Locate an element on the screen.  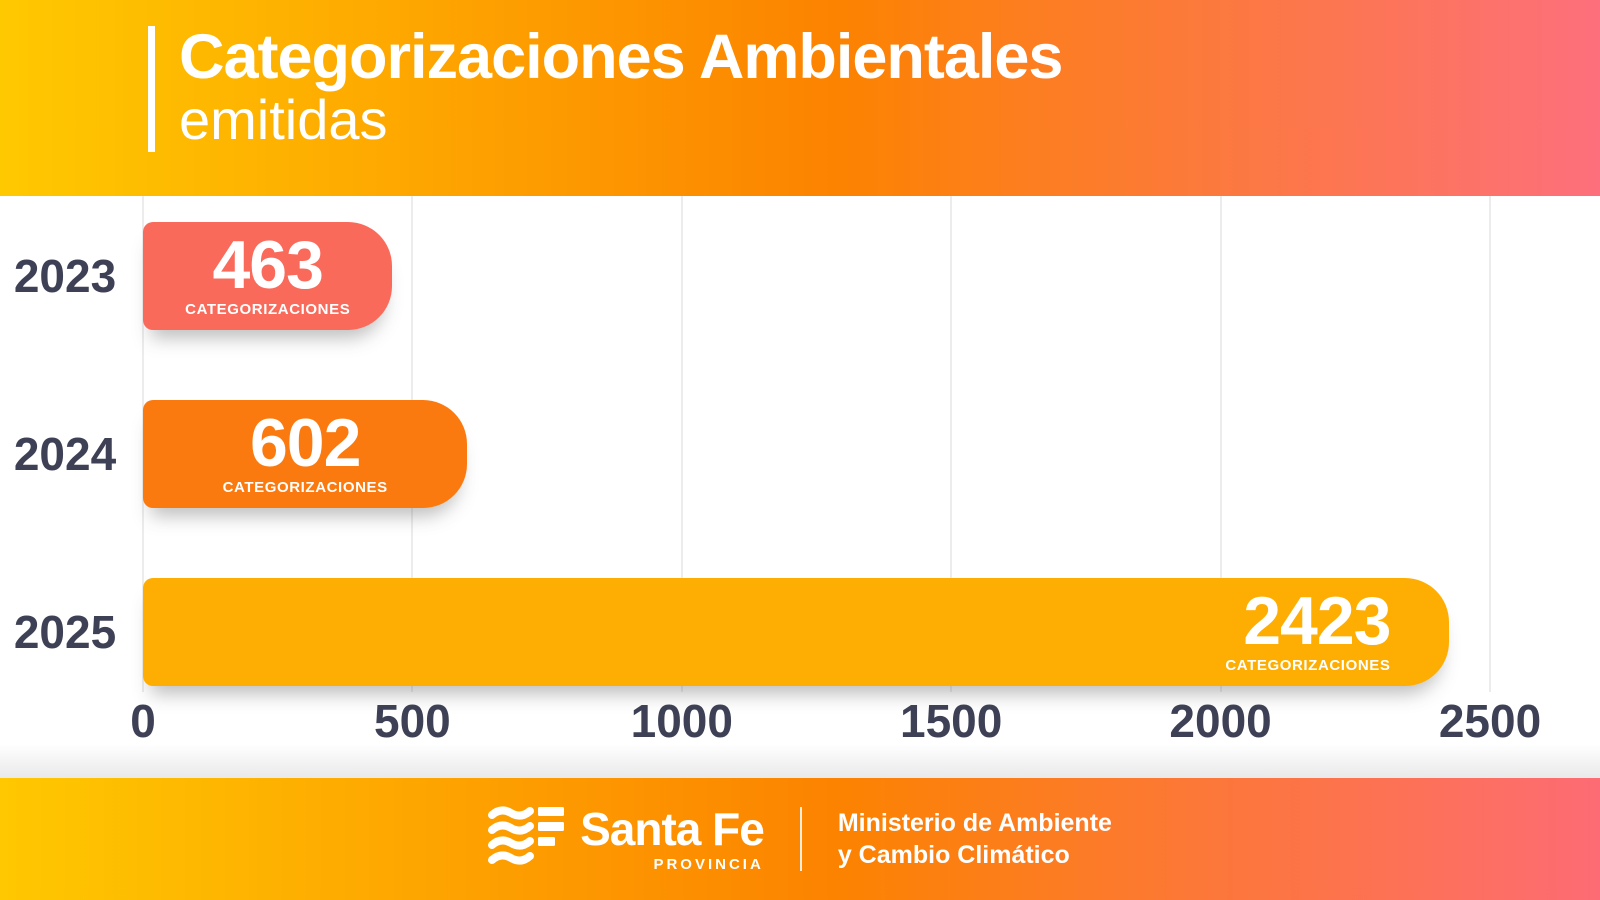
x-axis-tick-label: 2000 is located at coordinates (1220, 721).